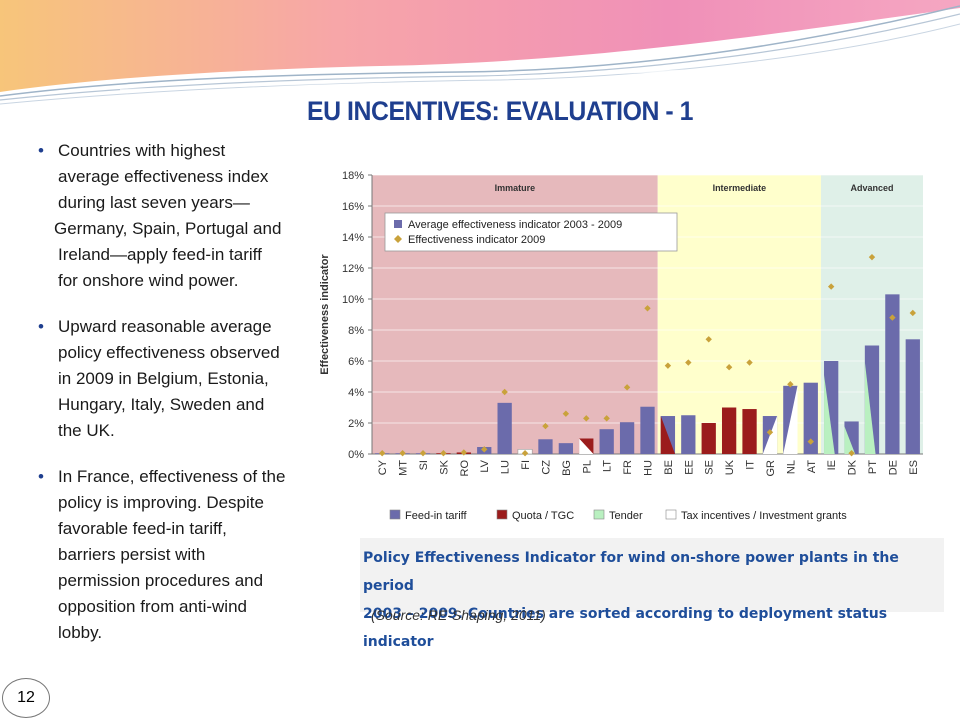 This screenshot has width=960, height=720. What do you see at coordinates (325, 314) in the screenshot?
I see `y-axis-label: Effectiveness indicator` at bounding box center [325, 314].